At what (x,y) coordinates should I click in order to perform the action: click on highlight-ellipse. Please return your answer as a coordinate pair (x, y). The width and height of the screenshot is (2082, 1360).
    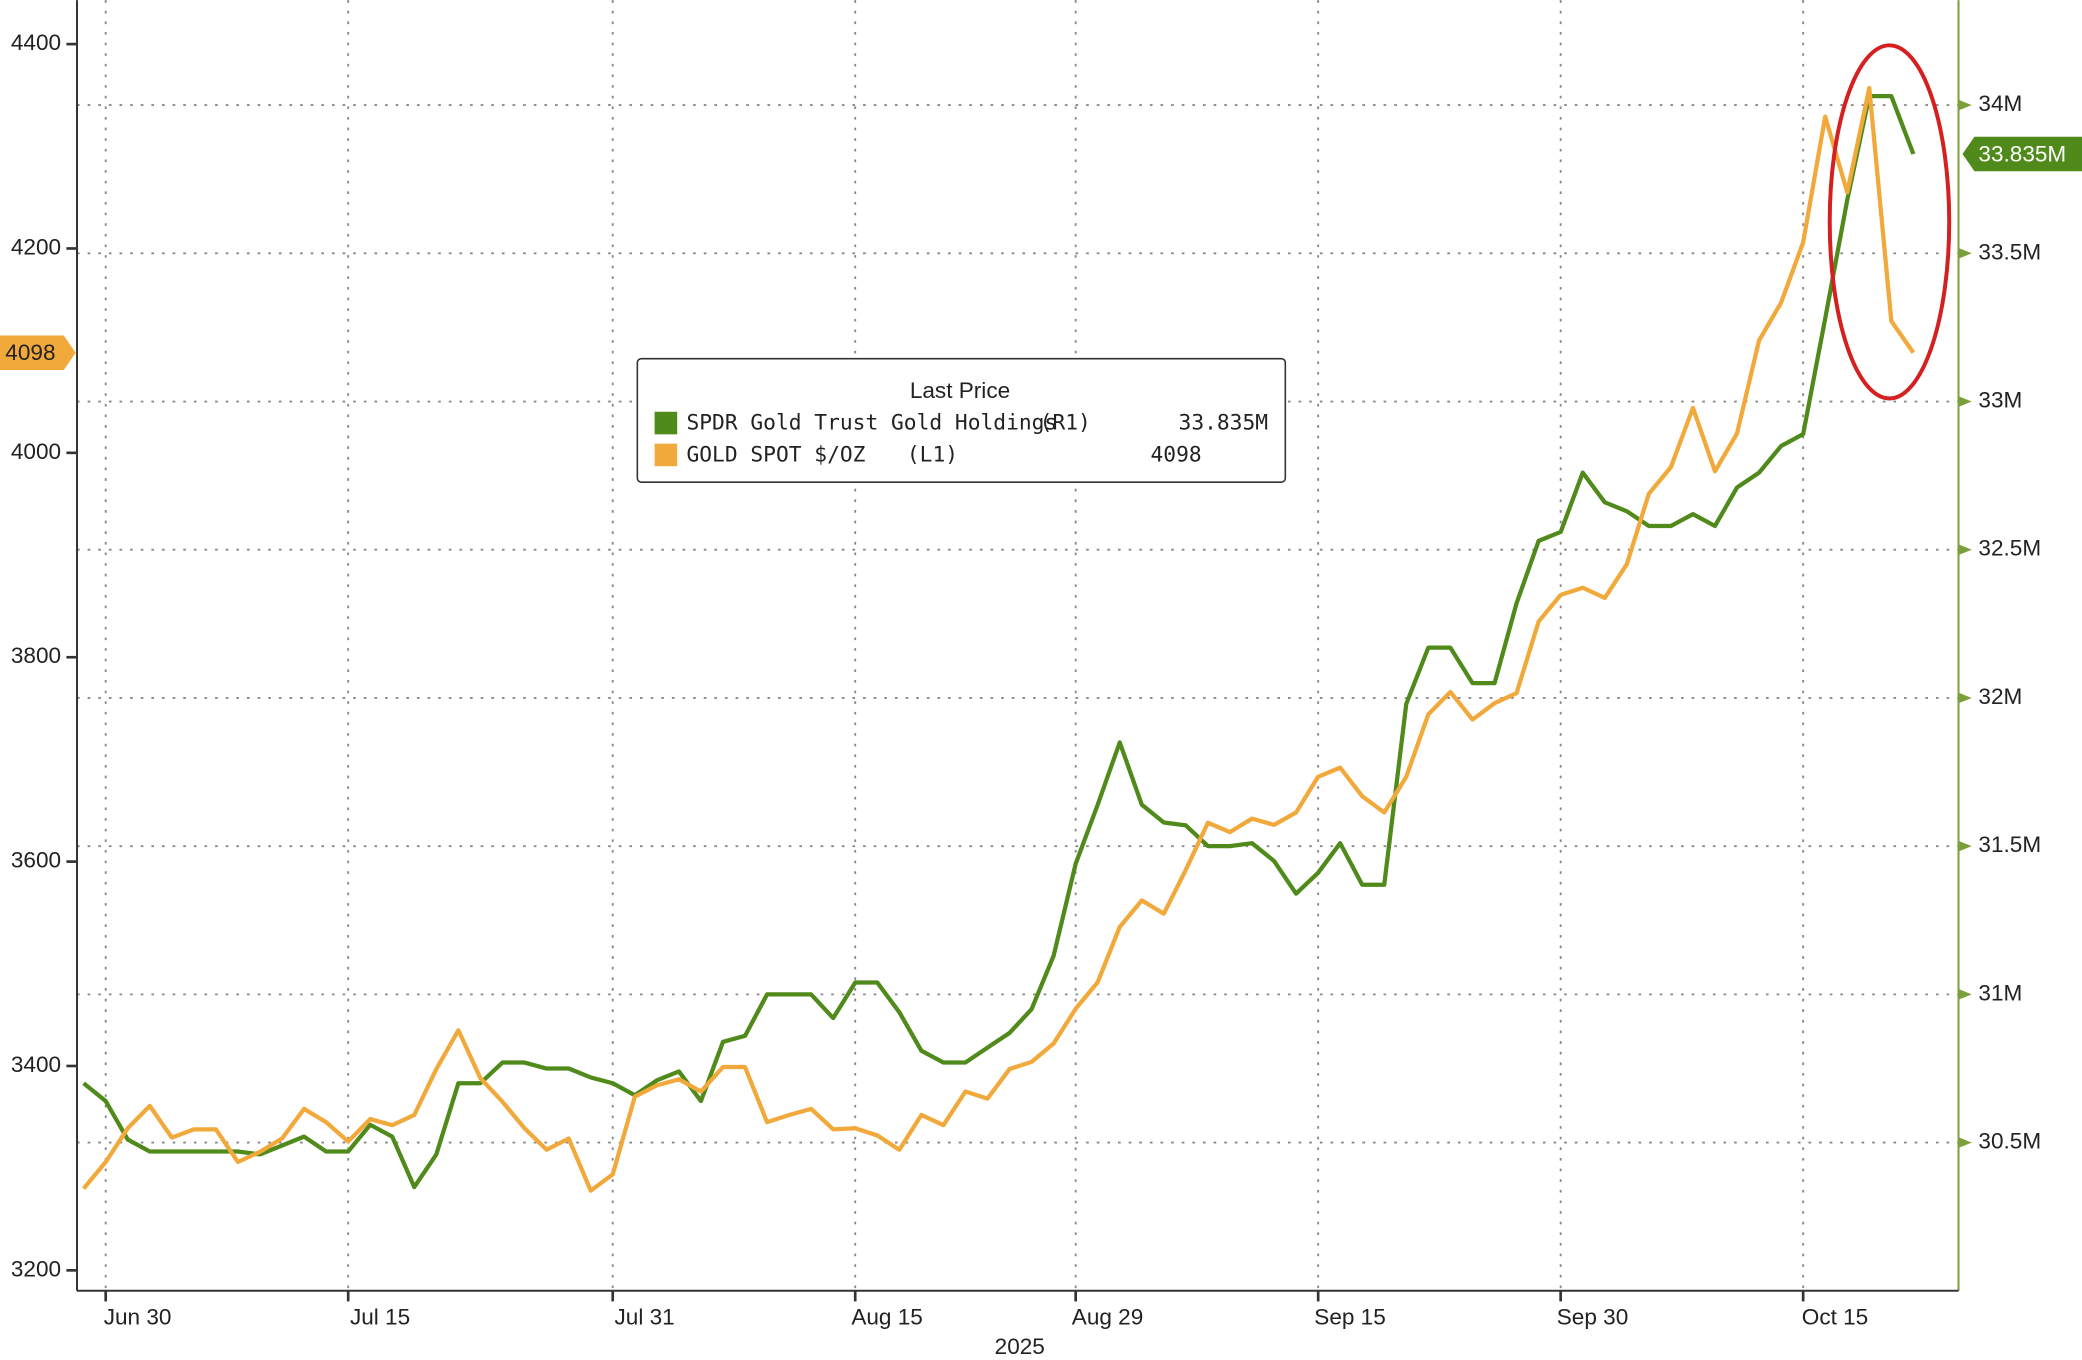
    Looking at the image, I should click on (1889, 222).